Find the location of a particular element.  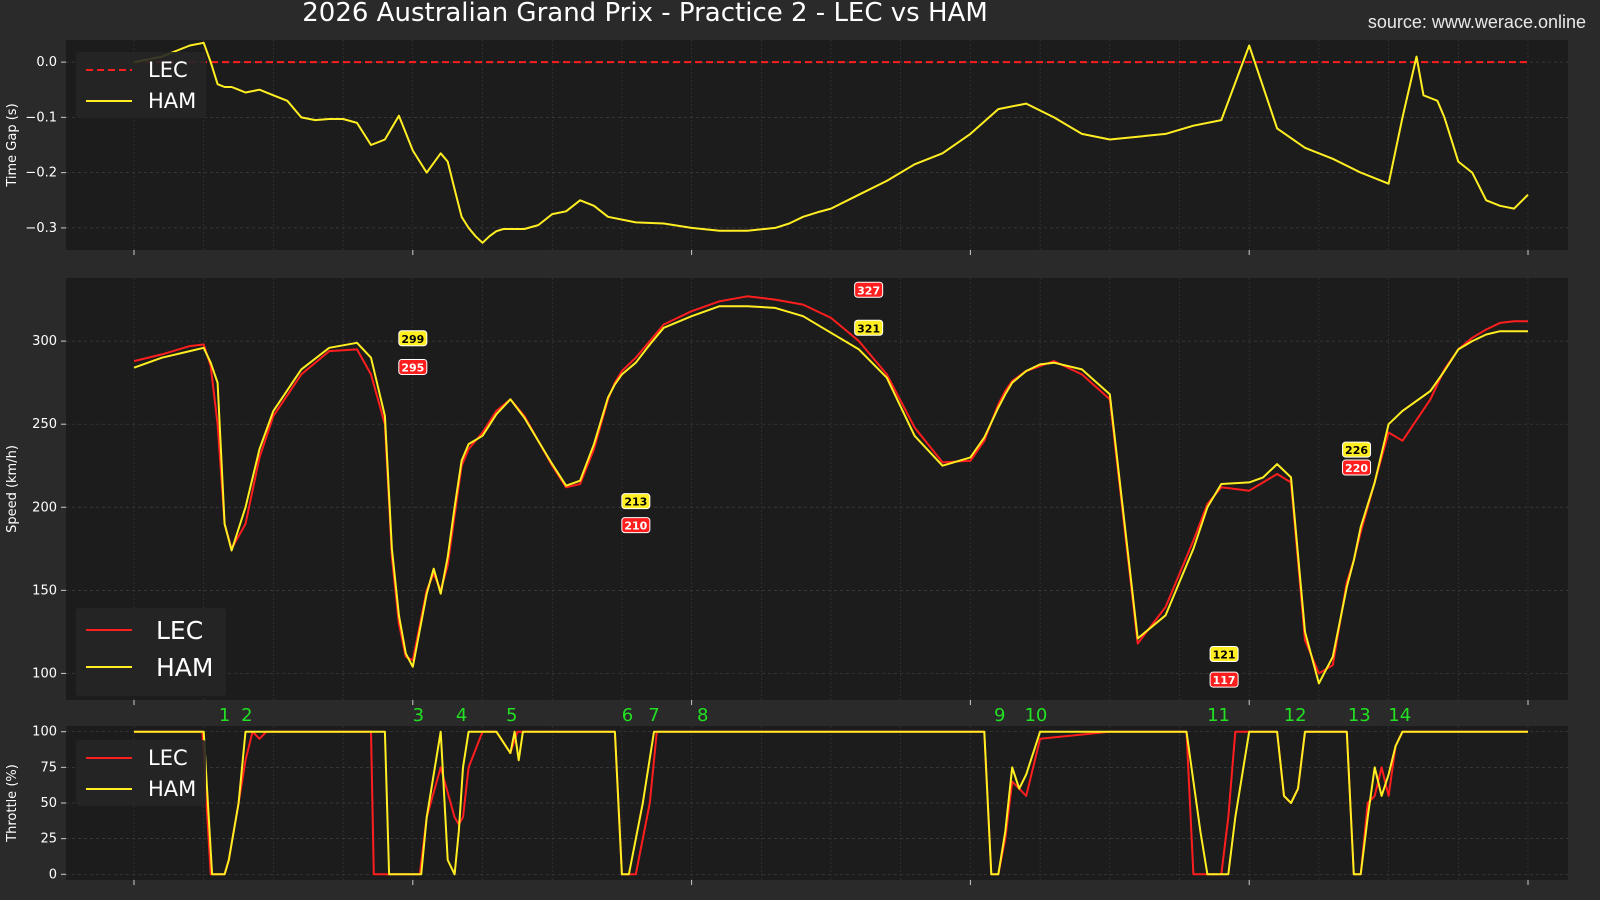

y-tick-label: 250 is located at coordinates (44, 424).